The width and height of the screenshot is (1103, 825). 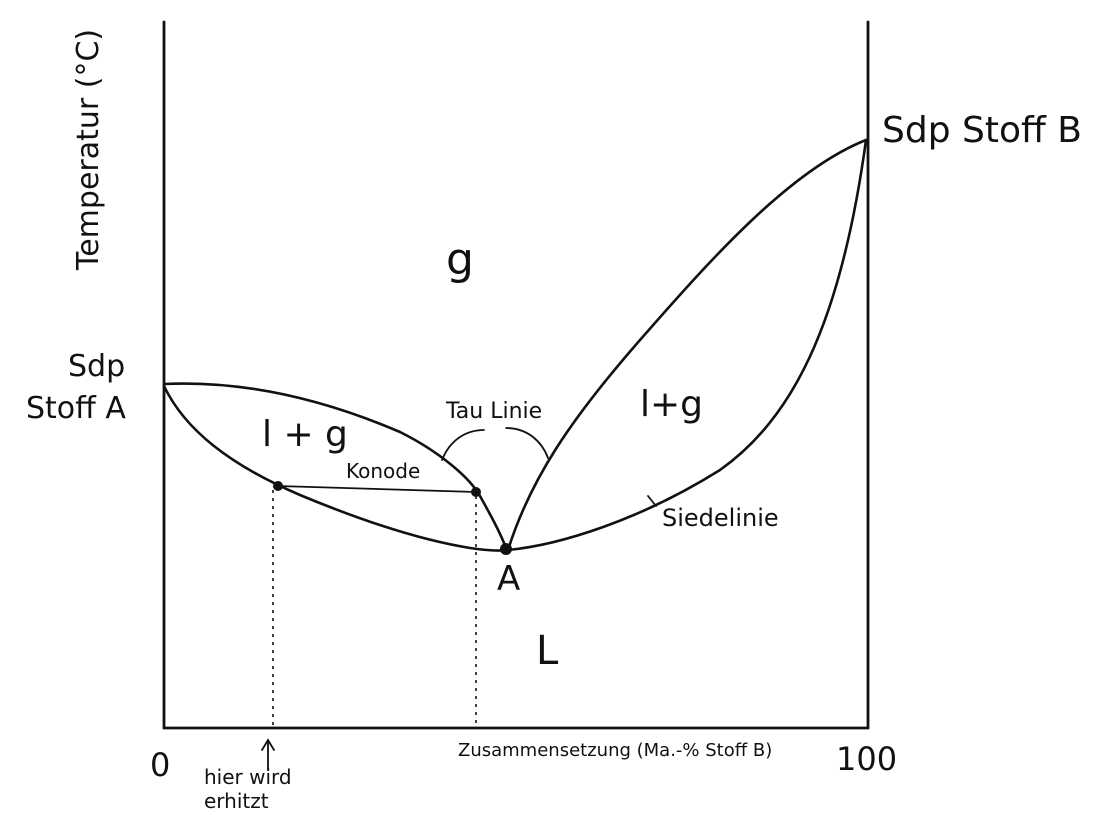 I want to click on boiling-line-label: Siedelinie, so click(x=720, y=518).